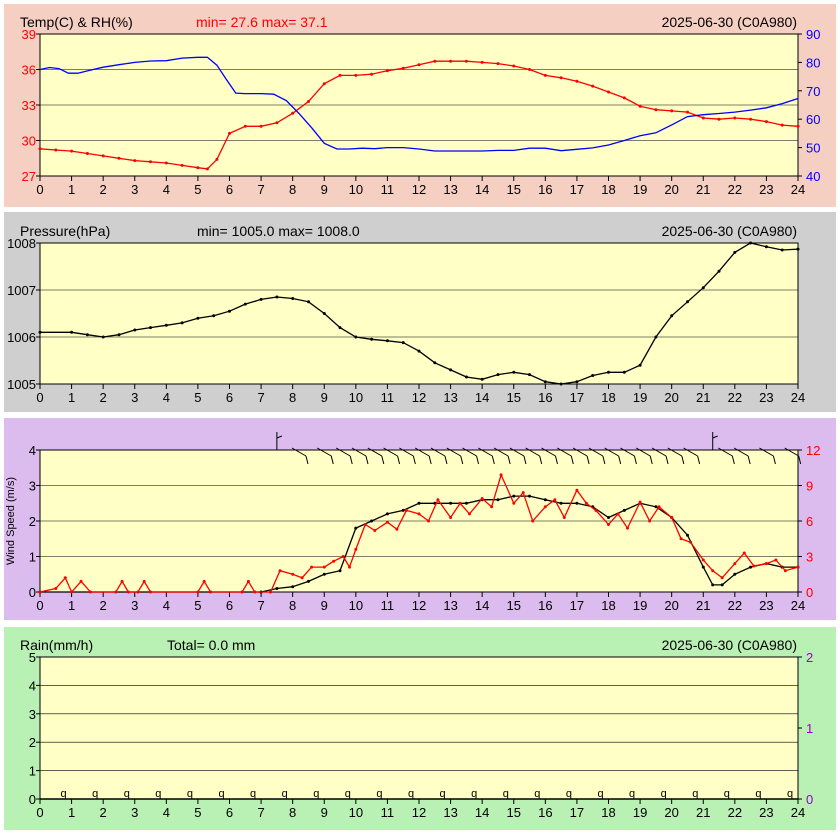 Image resolution: width=840 pixels, height=835 pixels. Describe the element at coordinates (21, 337) in the screenshot. I see `y-tick-label: 1006` at that location.